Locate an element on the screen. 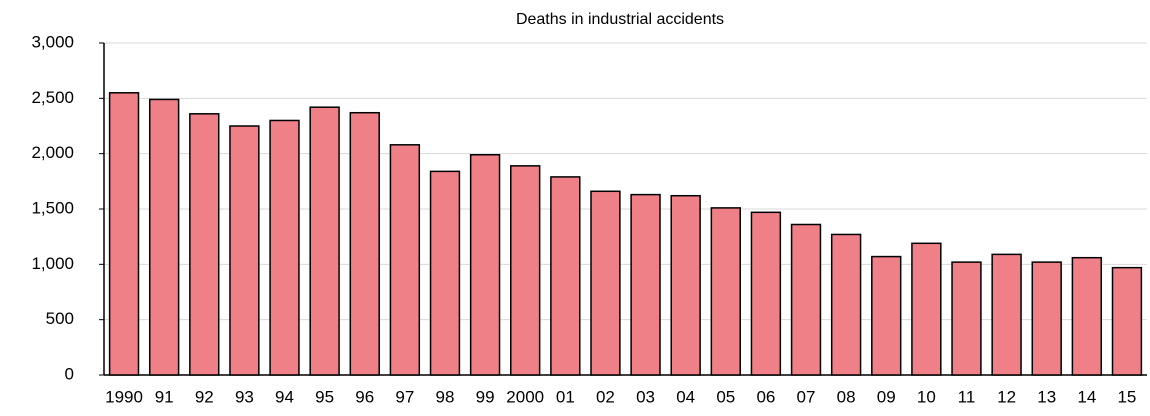  chart-title: Deaths in industrial accidents is located at coordinates (620, 19).